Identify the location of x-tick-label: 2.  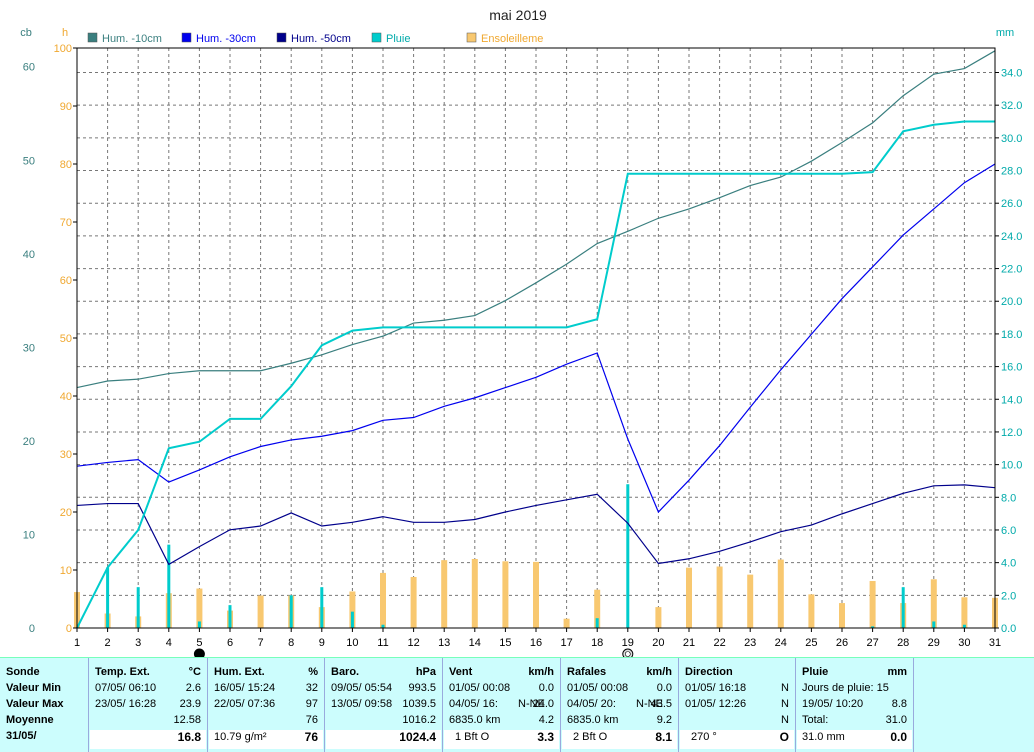
(108, 643).